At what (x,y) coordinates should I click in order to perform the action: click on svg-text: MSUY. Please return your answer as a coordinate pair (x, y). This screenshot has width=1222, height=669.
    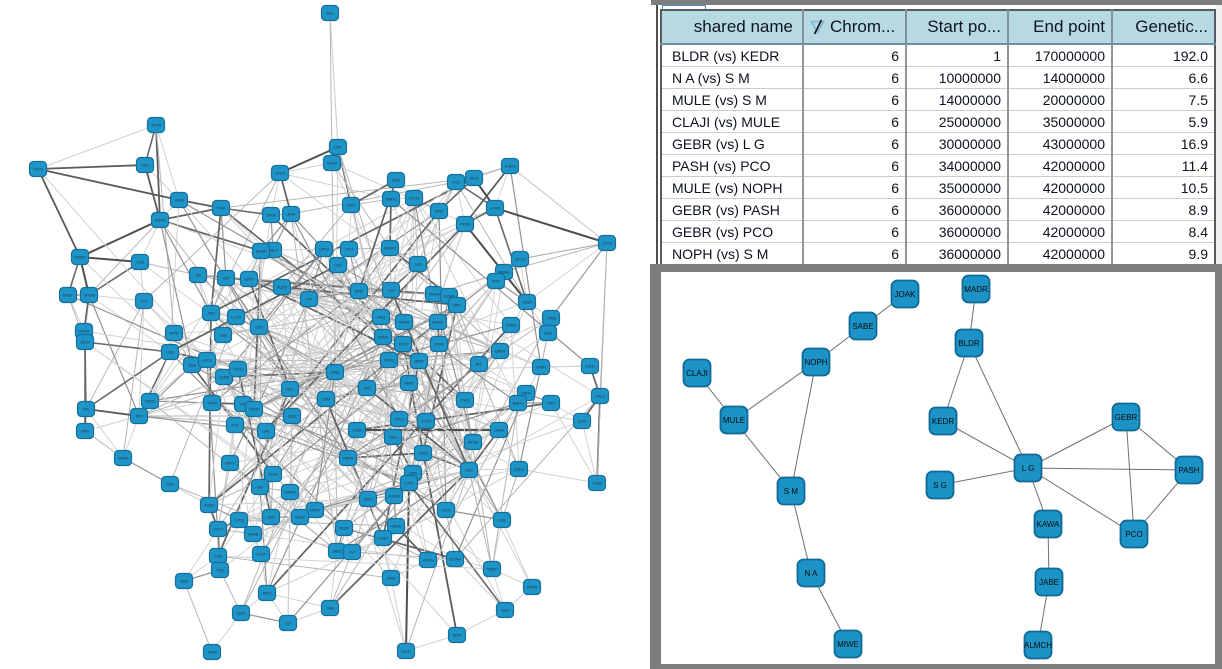
    Looking at the image, I should click on (300, 517).